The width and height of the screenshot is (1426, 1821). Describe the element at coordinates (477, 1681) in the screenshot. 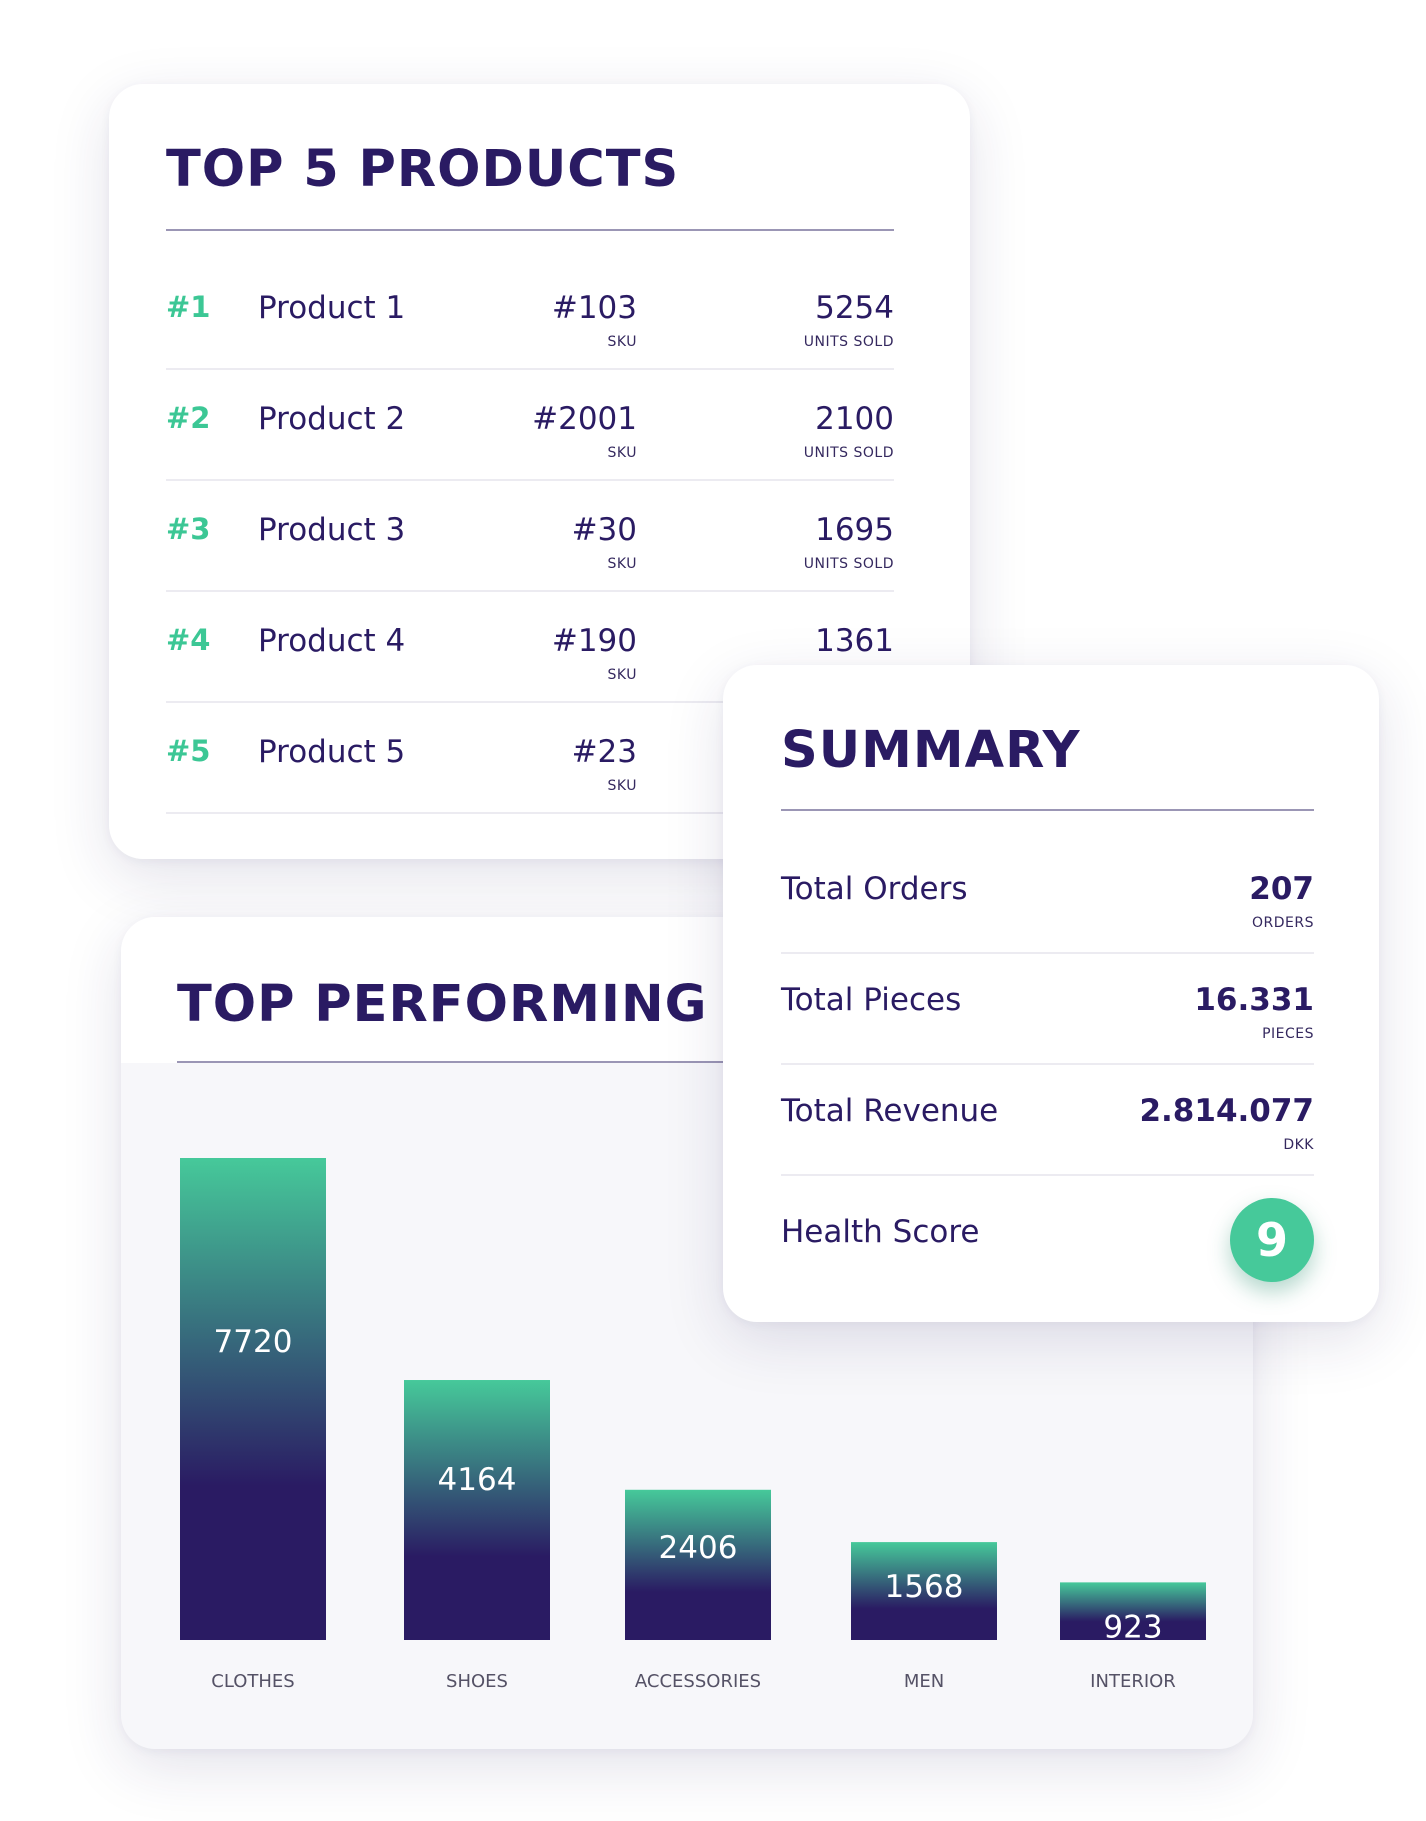

I see `category-label: SHOES` at that location.